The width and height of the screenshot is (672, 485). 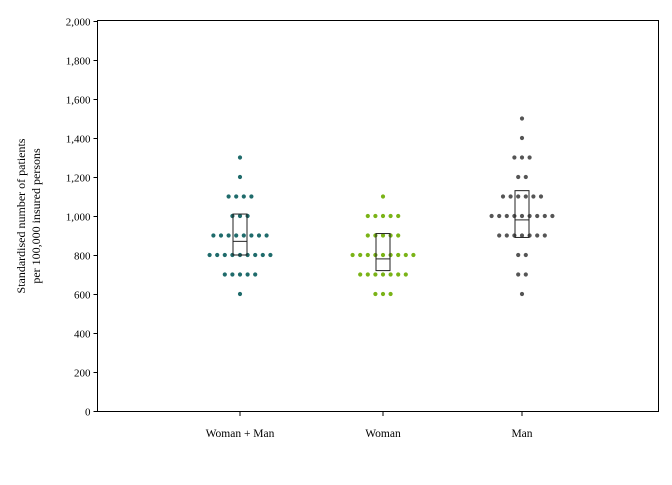 What do you see at coordinates (88, 413) in the screenshot?
I see `y-tick-label: 0` at bounding box center [88, 413].